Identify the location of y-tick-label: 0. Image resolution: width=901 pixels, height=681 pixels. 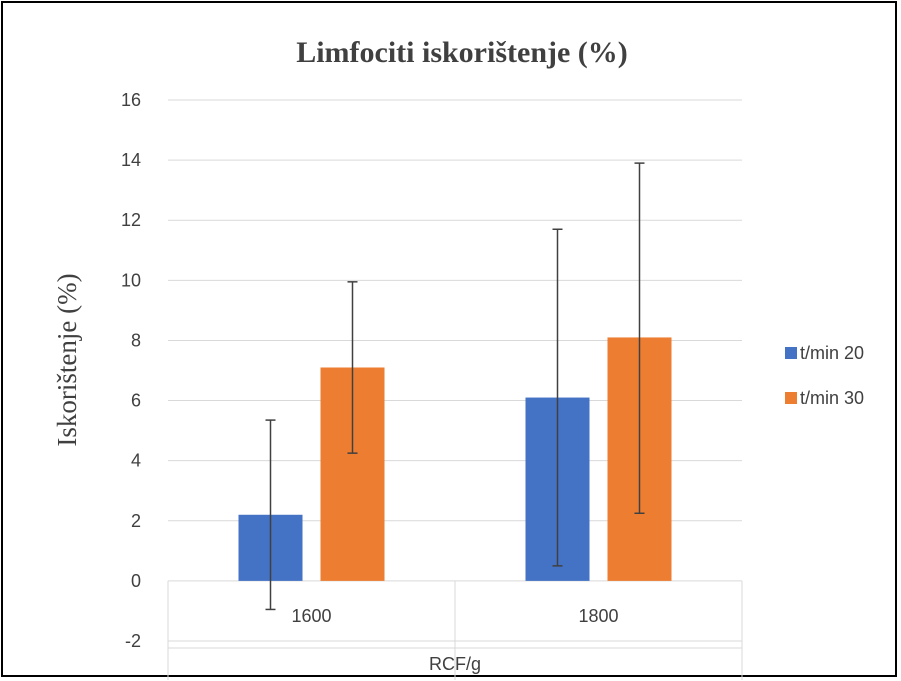
(136, 581).